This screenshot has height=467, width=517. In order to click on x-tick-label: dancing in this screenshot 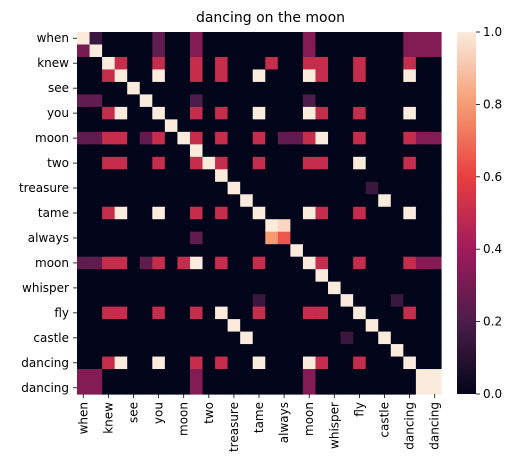, I will do `click(435, 426)`.